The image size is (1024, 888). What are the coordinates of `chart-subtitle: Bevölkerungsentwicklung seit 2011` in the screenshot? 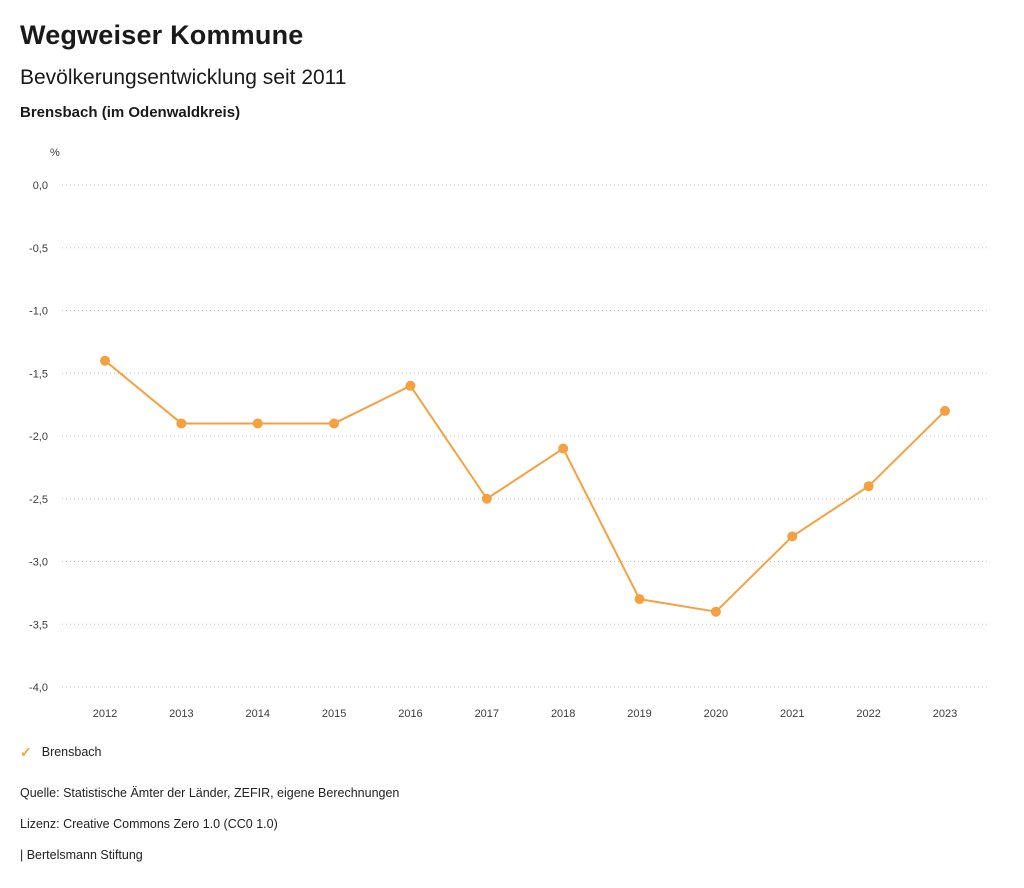 It's located at (183, 77).